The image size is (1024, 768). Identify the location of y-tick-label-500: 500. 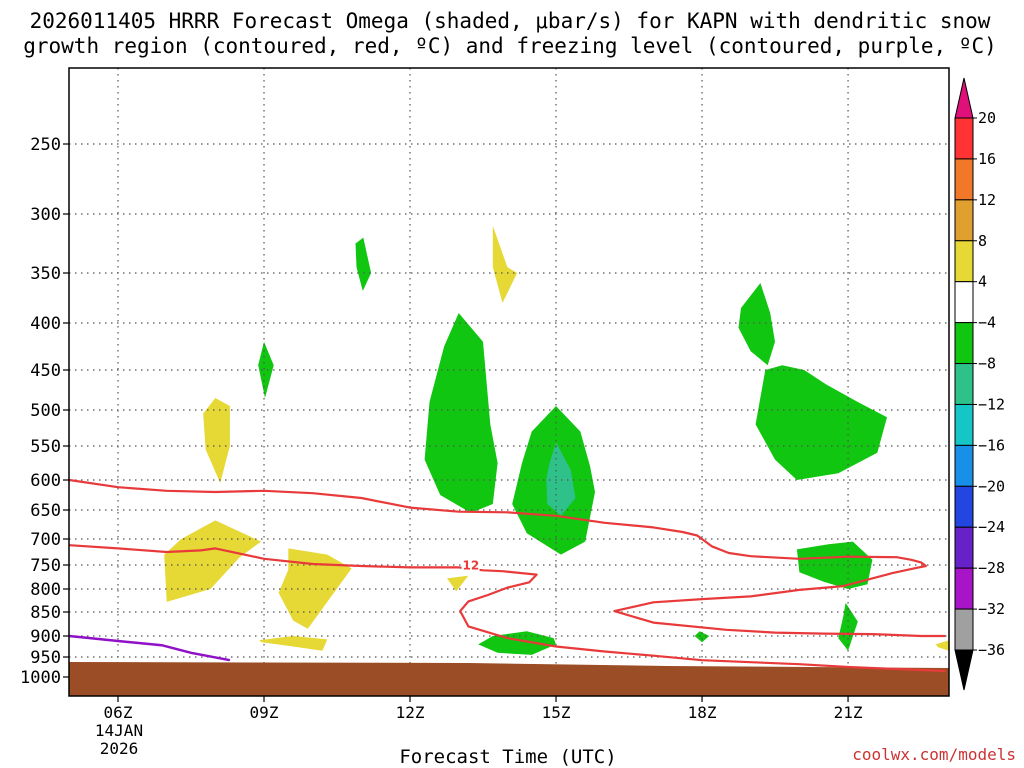
(45, 411).